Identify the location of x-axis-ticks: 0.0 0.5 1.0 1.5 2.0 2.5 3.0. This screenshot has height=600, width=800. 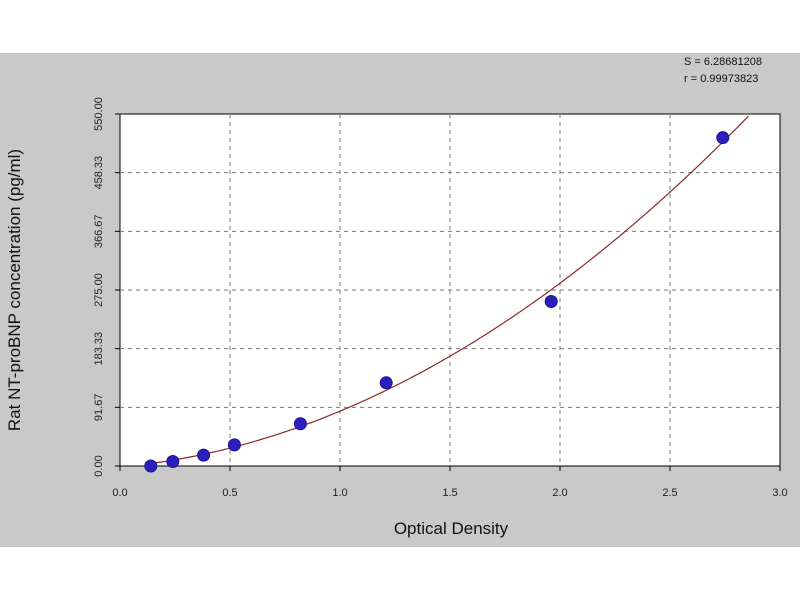
(450, 482).